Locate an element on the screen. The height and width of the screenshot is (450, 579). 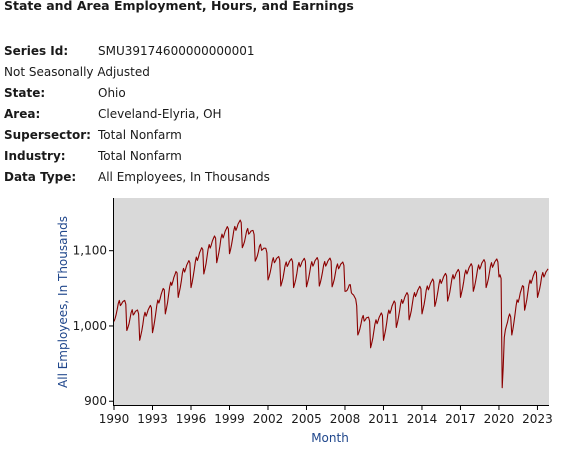
state-label: State: is located at coordinates (25, 93).